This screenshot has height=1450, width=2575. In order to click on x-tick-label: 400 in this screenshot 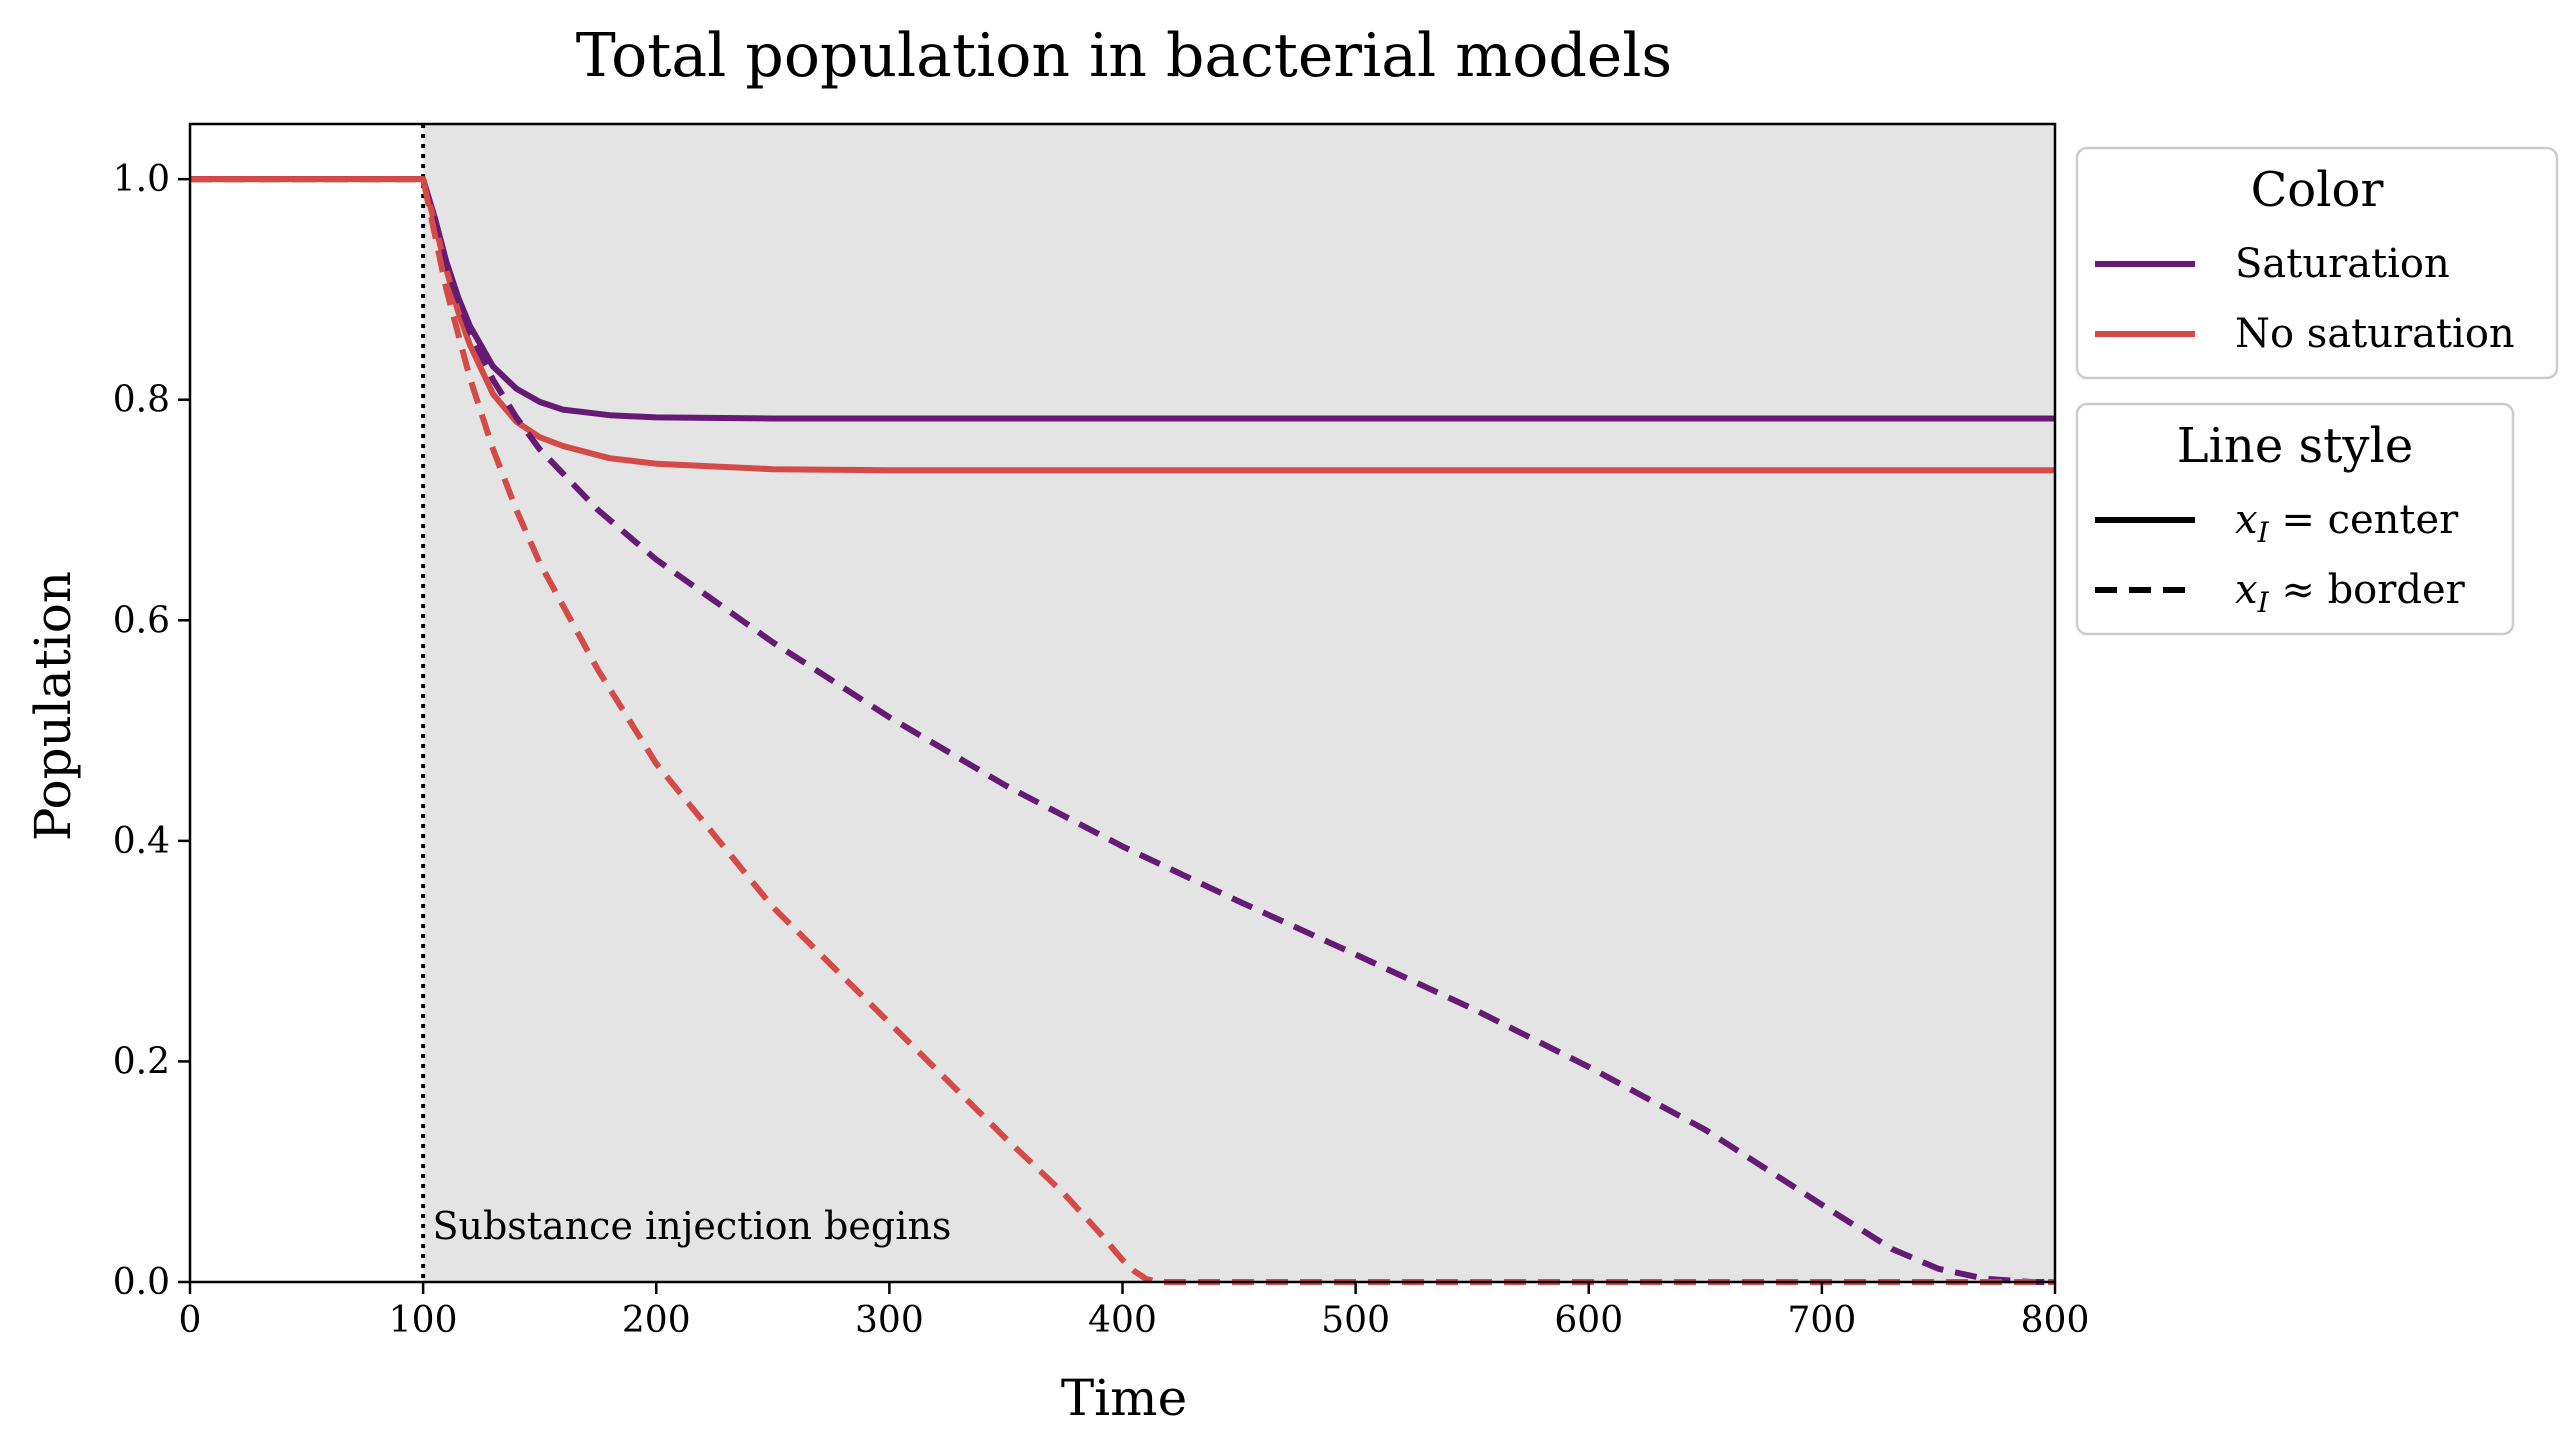, I will do `click(1122, 1320)`.